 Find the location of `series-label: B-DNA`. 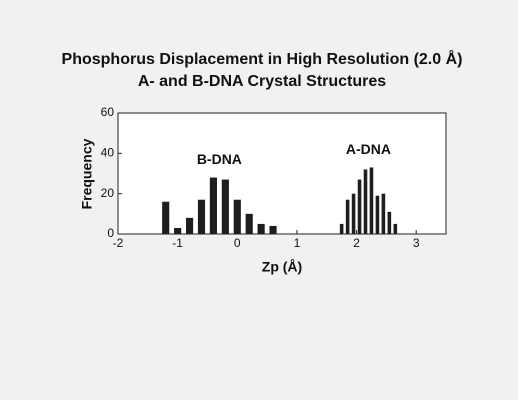

series-label: B-DNA is located at coordinates (219, 159).